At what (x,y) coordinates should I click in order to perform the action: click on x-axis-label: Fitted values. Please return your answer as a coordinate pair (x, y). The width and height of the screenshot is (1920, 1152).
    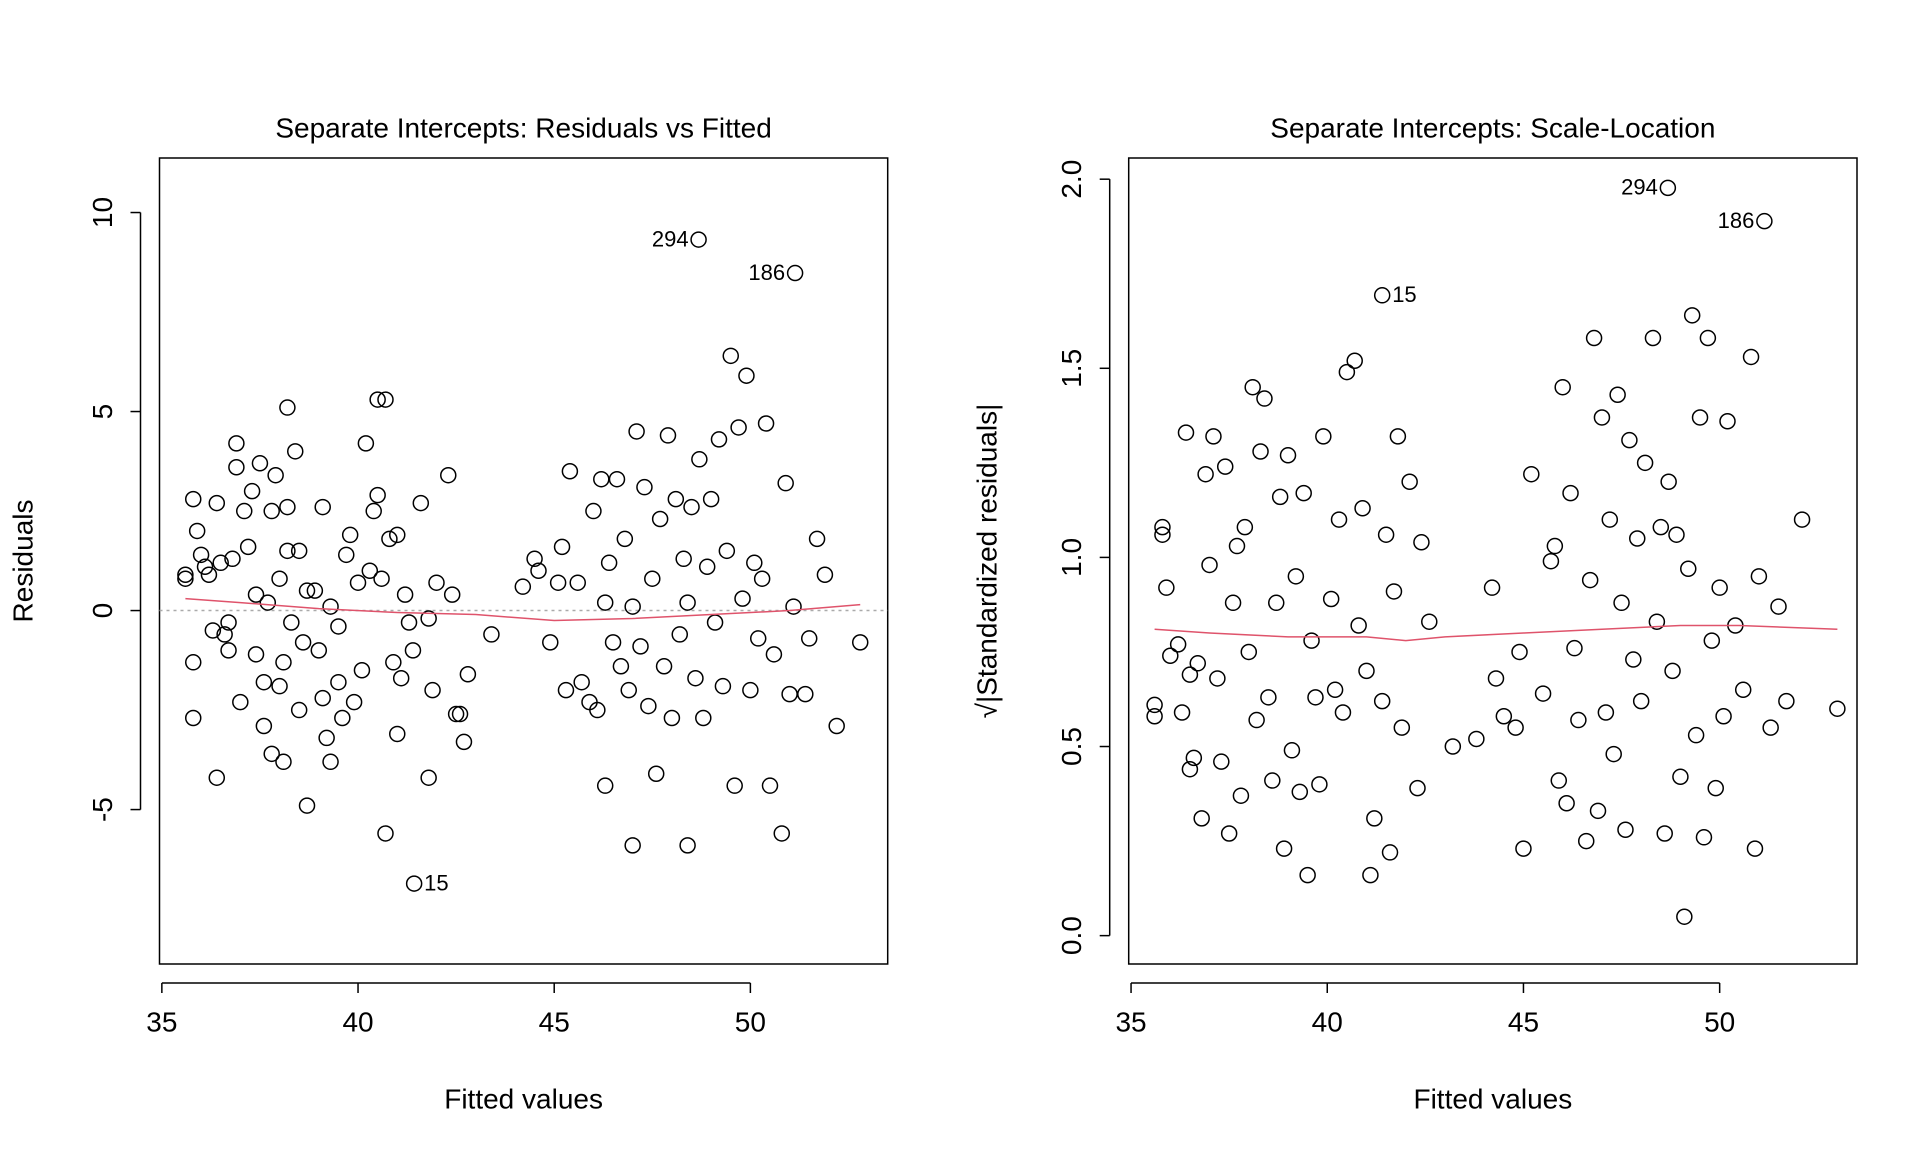
    Looking at the image, I should click on (523, 1098).